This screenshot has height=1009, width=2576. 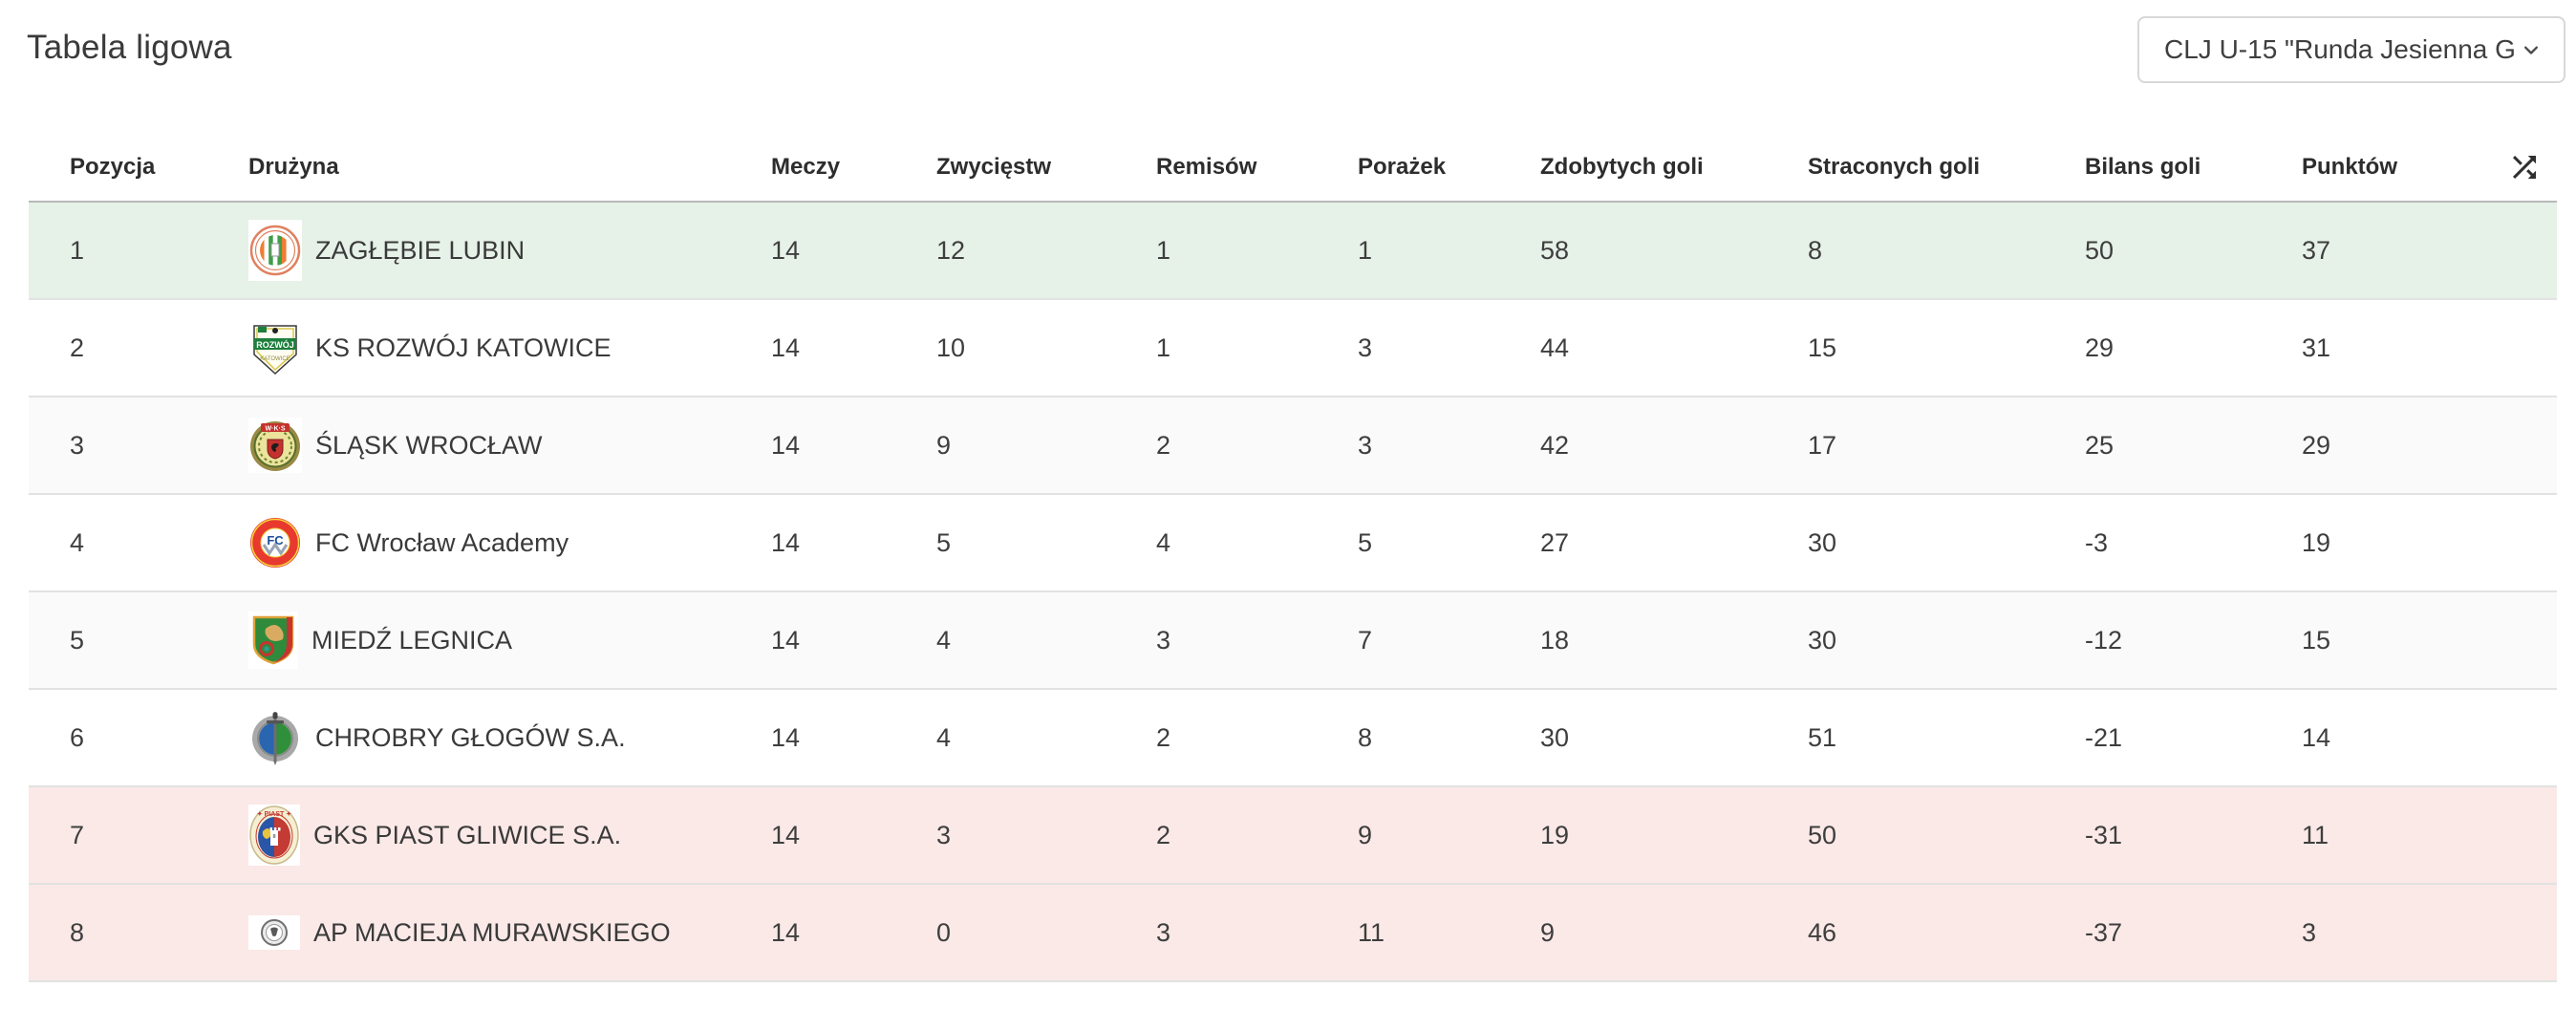 What do you see at coordinates (1293, 738) in the screenshot?
I see `table-row: 6 CHROBRY GŁOGÓW S.A. 14 4 2 8 30 51 -21 14` at bounding box center [1293, 738].